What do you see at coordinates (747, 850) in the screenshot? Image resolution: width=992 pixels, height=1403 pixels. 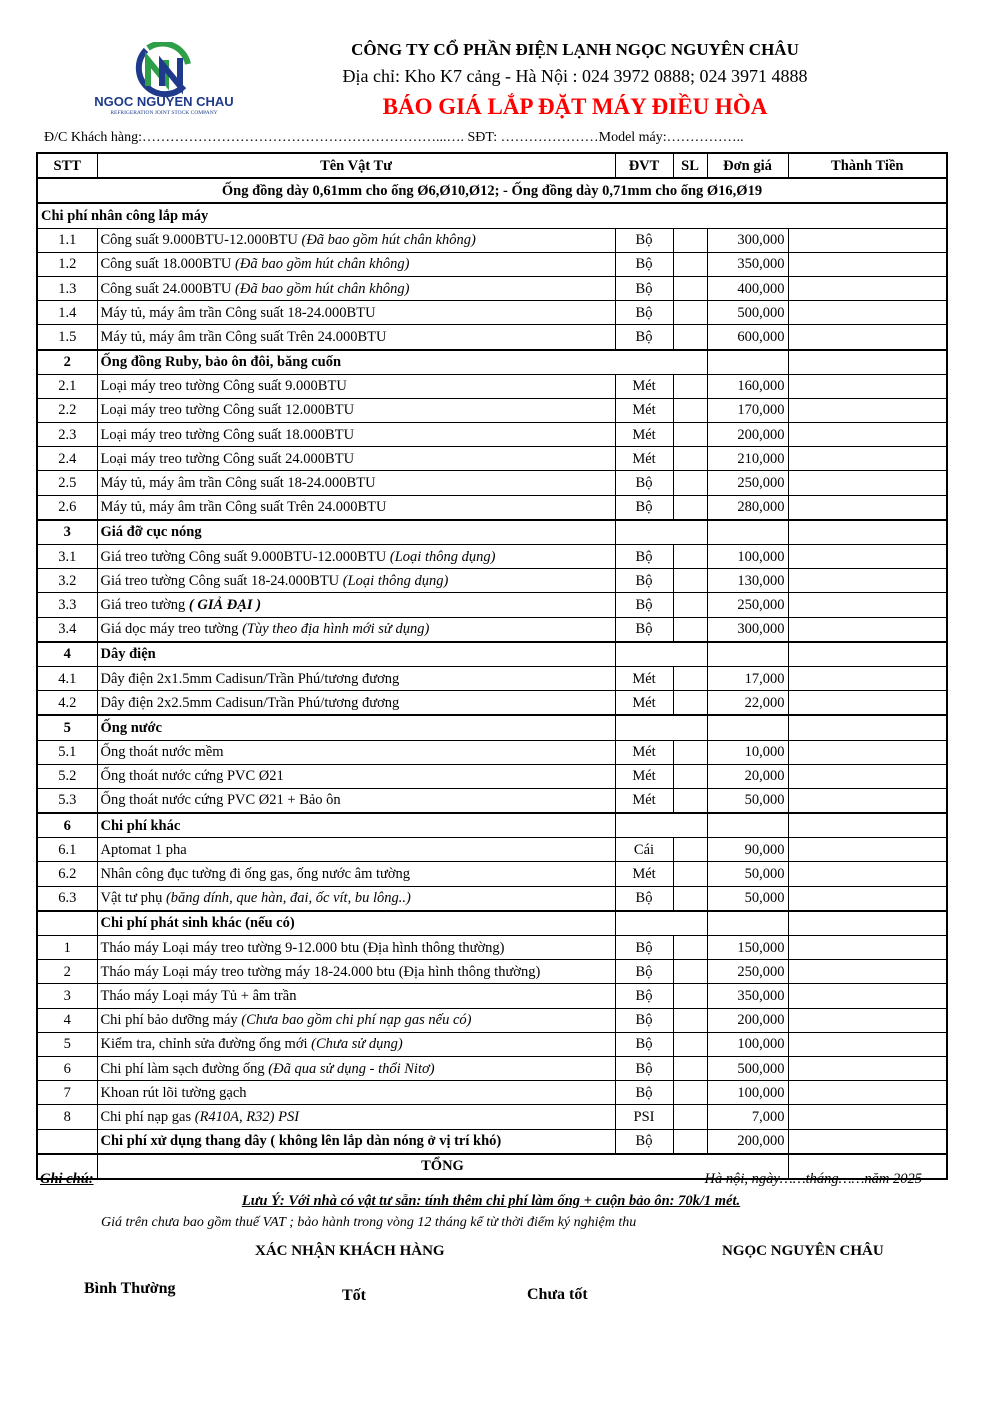 I see `row-price: 90,000` at bounding box center [747, 850].